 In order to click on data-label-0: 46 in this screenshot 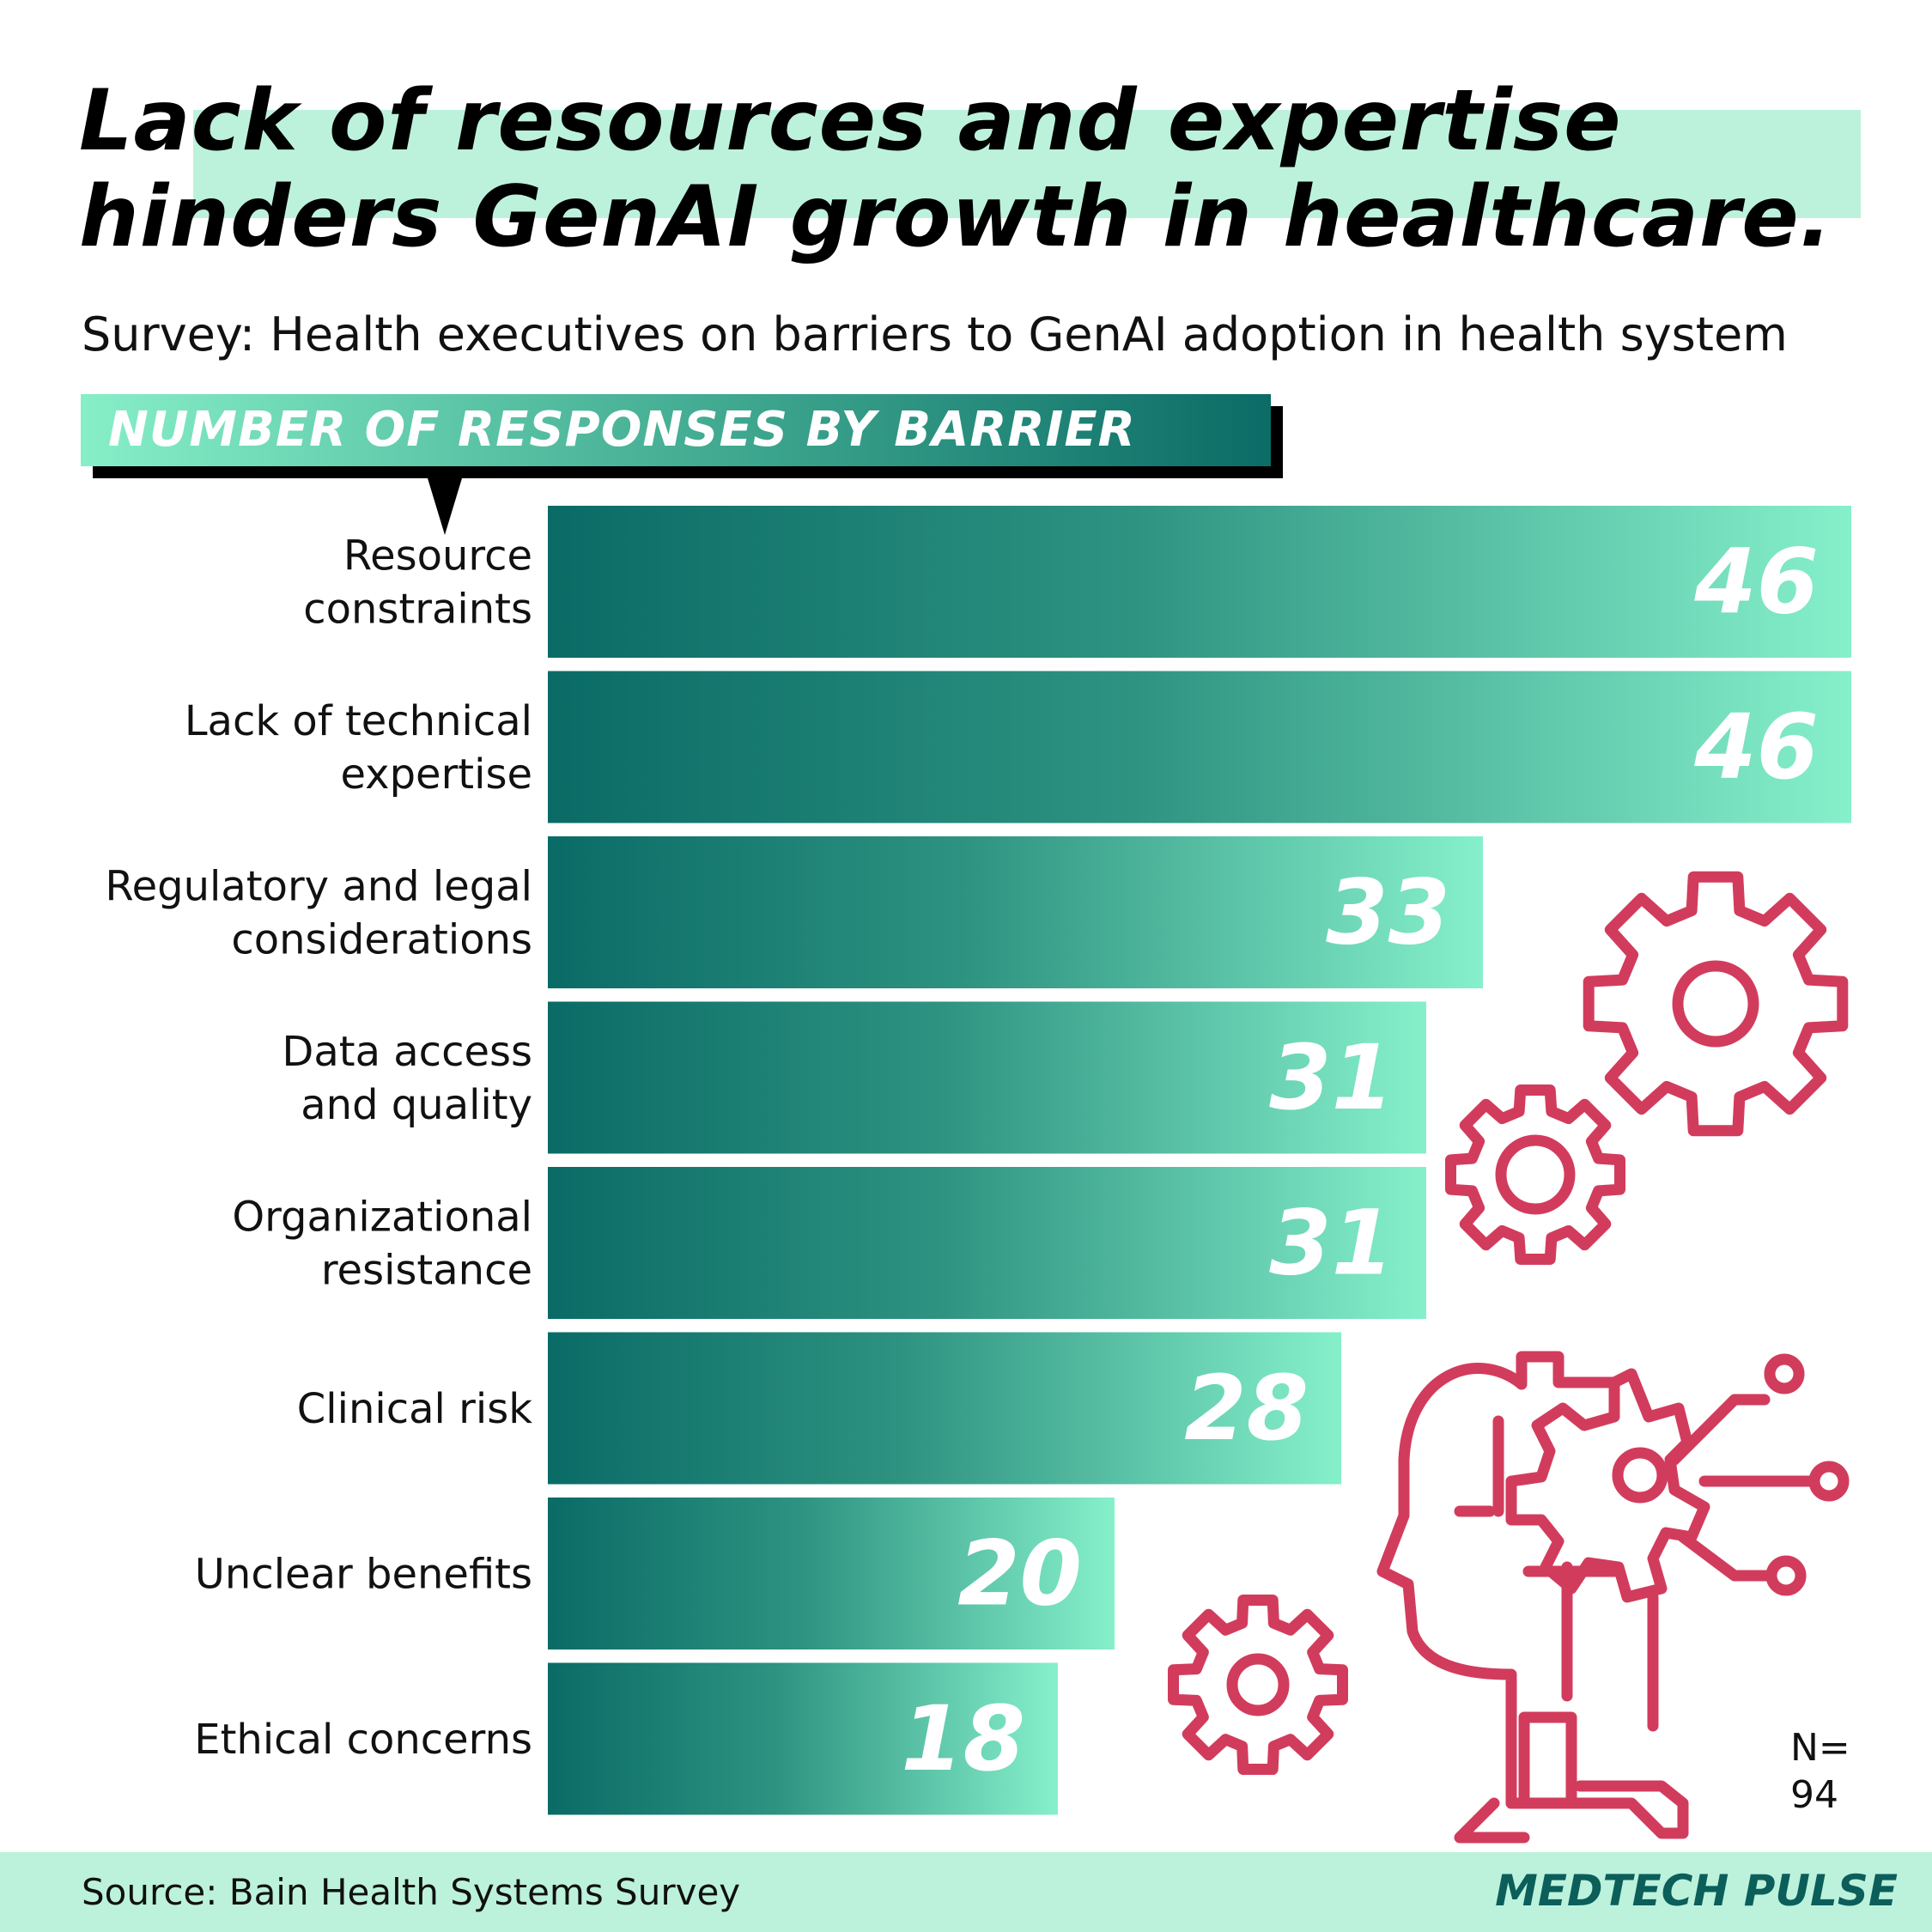, I will do `click(1756, 583)`.